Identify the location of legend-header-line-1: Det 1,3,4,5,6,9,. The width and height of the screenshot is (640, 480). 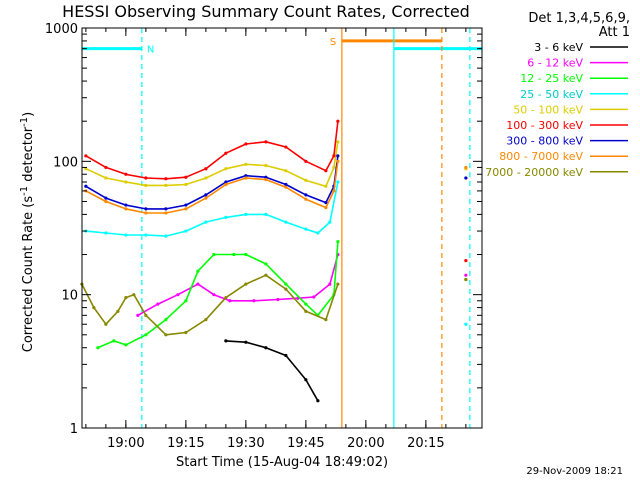
(579, 18).